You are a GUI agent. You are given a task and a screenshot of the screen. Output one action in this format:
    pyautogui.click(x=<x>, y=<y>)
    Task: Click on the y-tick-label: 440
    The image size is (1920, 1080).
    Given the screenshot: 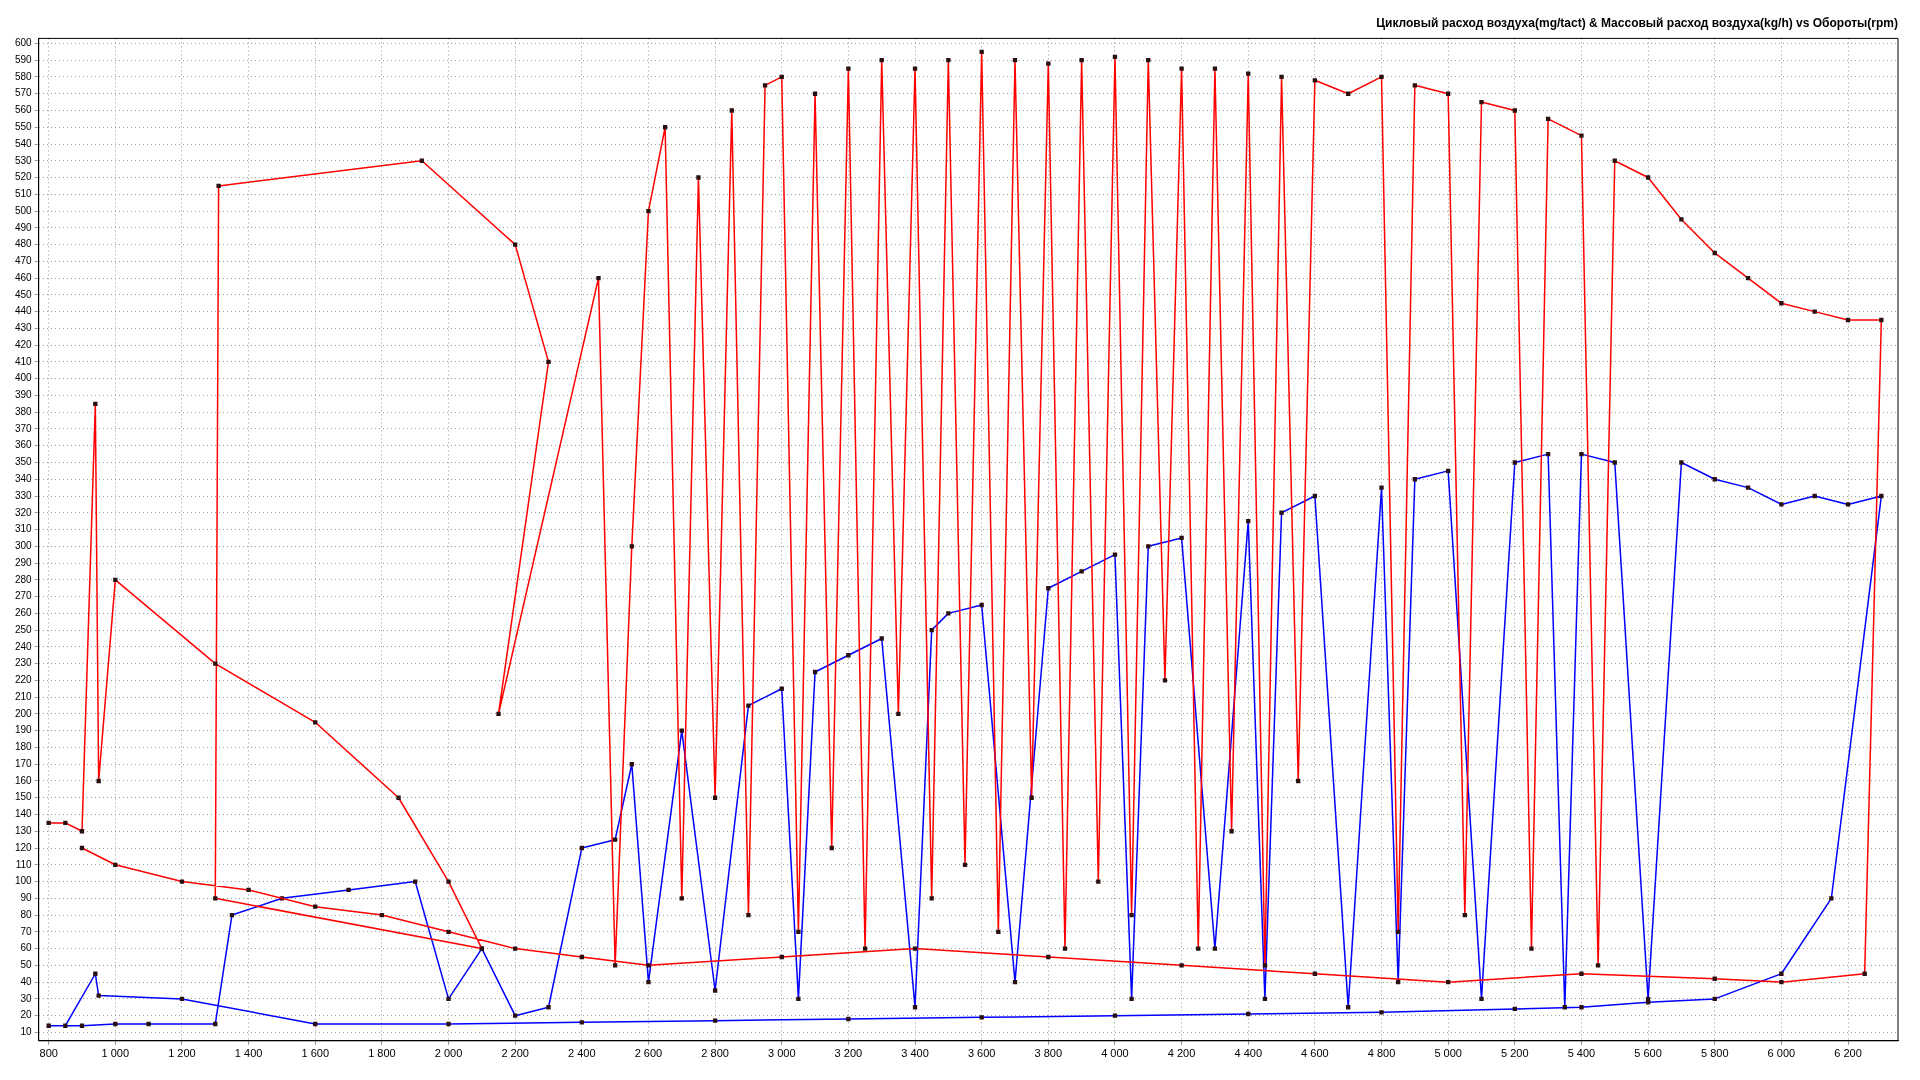 What is the action you would take?
    pyautogui.click(x=24, y=311)
    